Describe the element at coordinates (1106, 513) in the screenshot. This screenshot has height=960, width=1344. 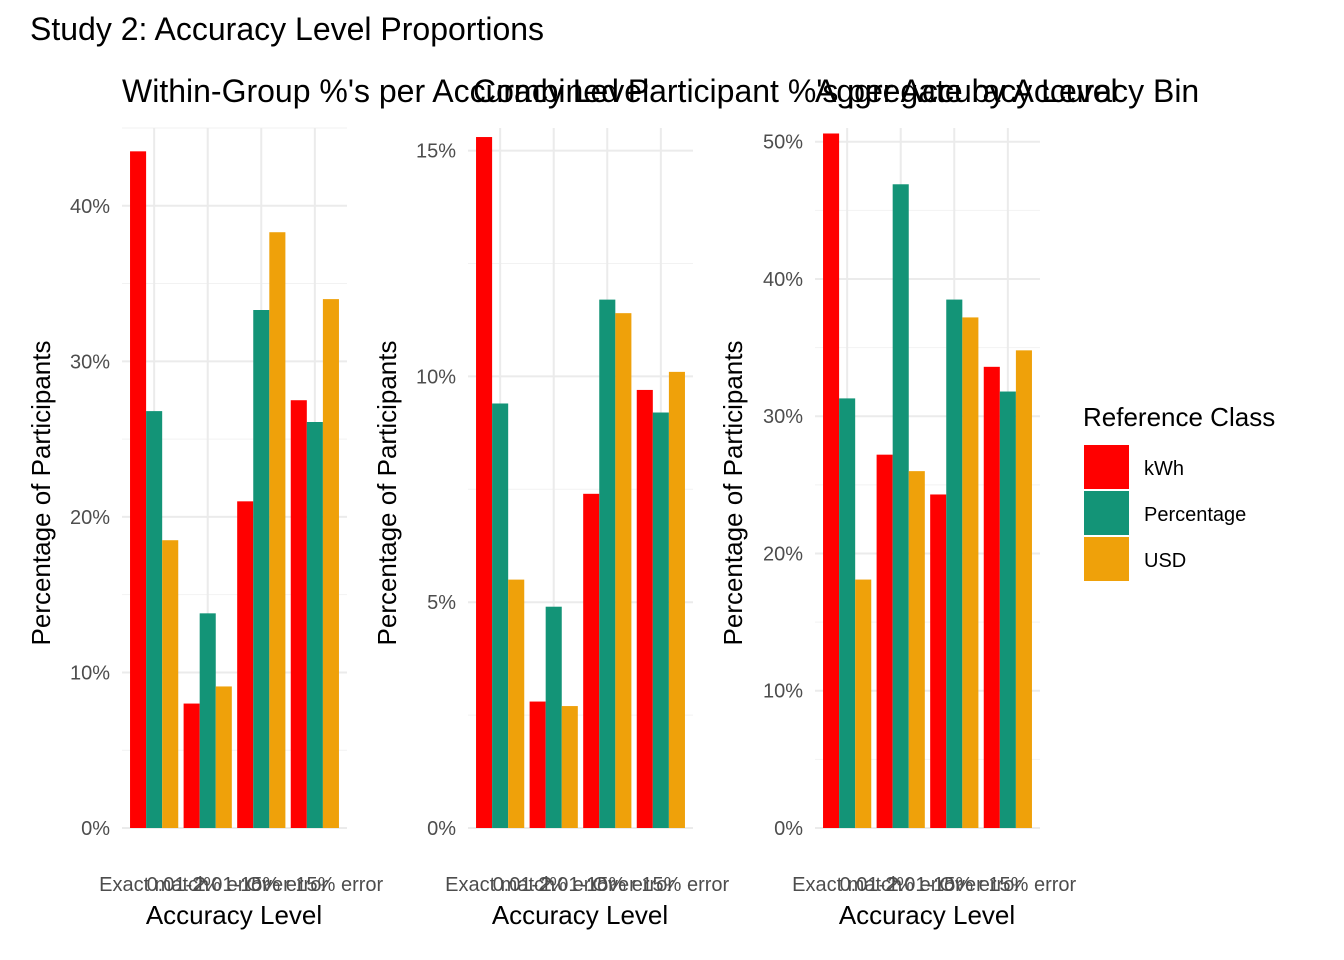
I see `legend-swatch-percentage` at that location.